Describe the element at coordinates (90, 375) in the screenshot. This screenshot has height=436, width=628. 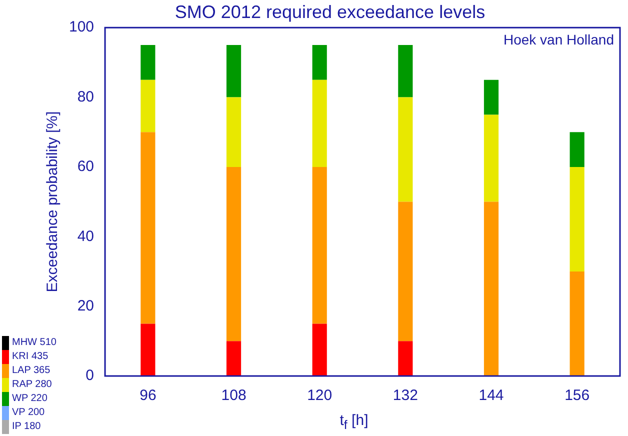
I see `y-tick-label: 0` at that location.